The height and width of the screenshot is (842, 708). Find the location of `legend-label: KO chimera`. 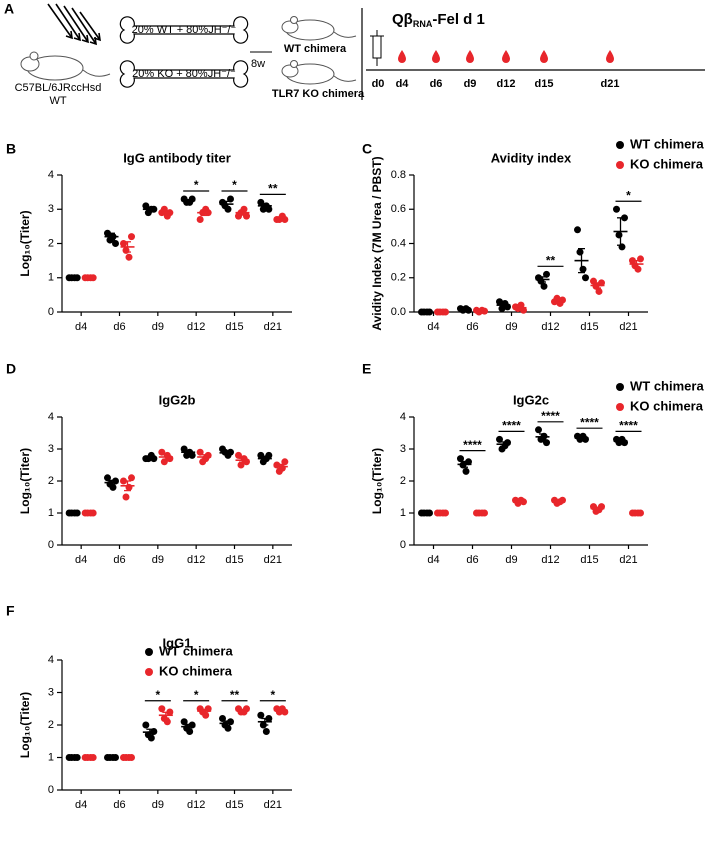

legend-label: KO chimera is located at coordinates (667, 405).